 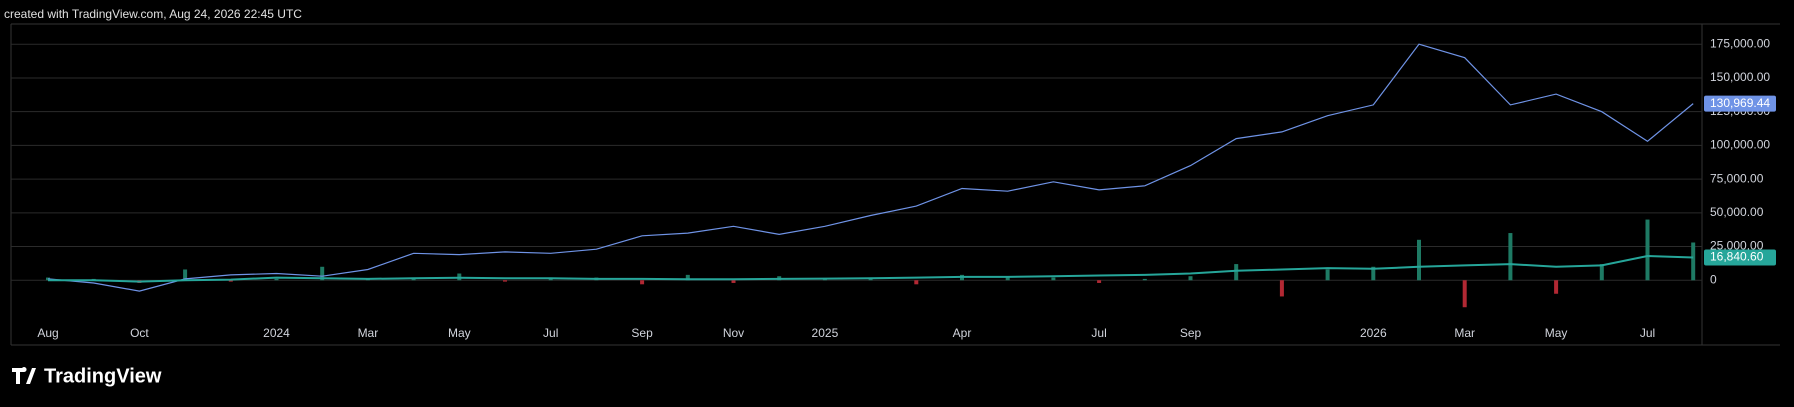 I want to click on x-tick-label: Aug, so click(x=47, y=333).